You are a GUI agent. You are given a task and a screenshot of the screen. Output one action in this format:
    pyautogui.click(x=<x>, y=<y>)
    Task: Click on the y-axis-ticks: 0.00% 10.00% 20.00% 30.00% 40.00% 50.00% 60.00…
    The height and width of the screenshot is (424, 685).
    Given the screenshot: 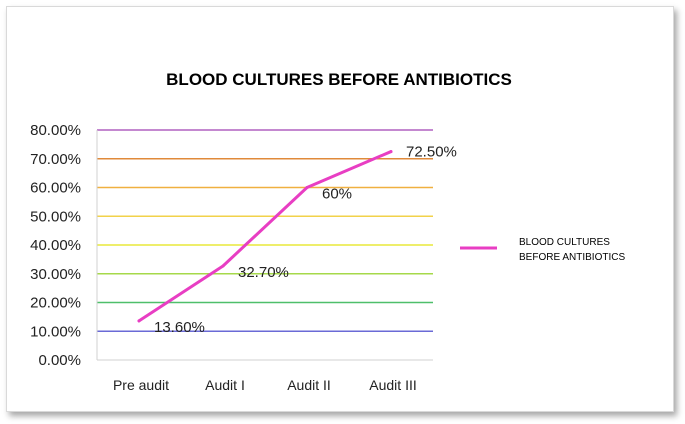 What is the action you would take?
    pyautogui.click(x=55, y=245)
    